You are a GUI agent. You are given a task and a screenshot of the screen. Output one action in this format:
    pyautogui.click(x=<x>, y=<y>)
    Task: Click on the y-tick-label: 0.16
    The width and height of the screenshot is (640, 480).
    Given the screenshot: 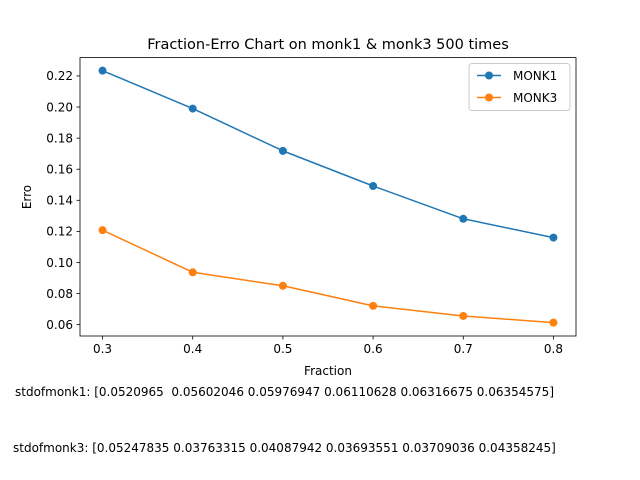 What is the action you would take?
    pyautogui.click(x=59, y=170)
    